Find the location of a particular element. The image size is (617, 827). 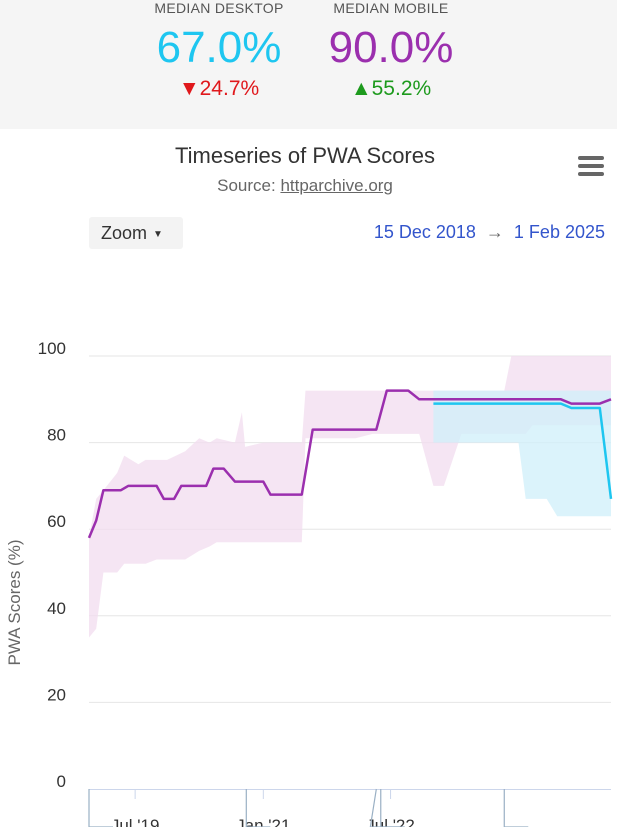

range-end: 1 Feb 2025 is located at coordinates (559, 232).